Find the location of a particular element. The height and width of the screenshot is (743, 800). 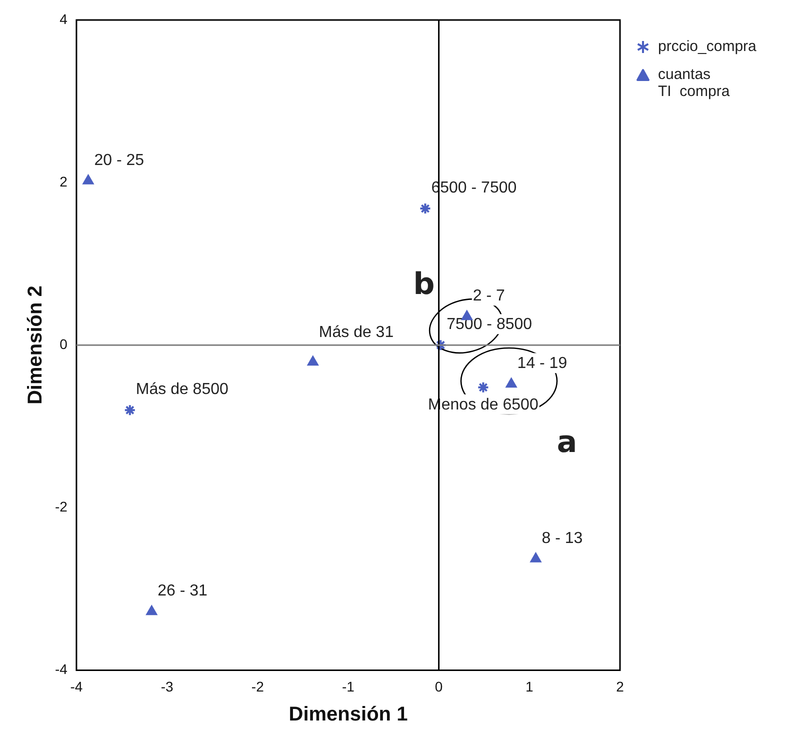

y-tick-label: -4 is located at coordinates (61, 669).